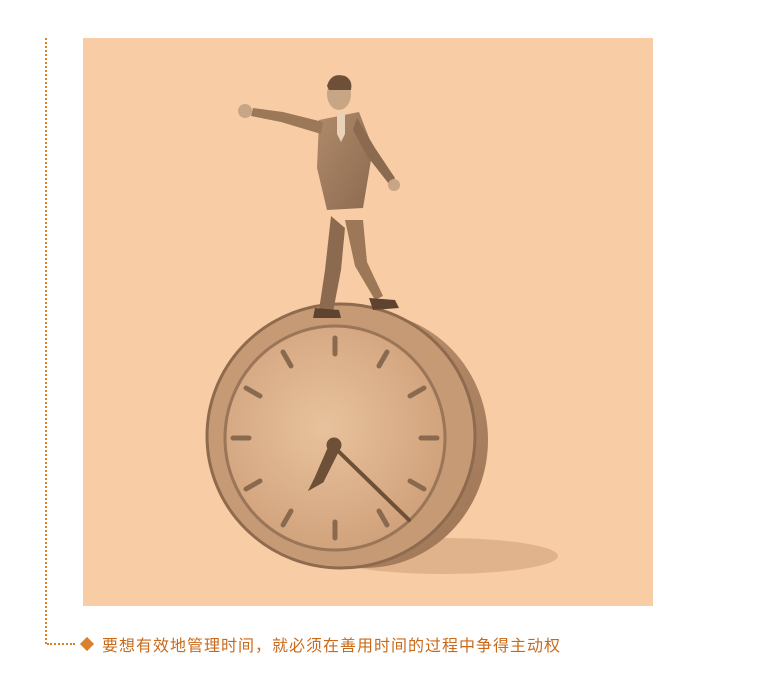  I want to click on caption: 要想有效地管理时间，就必须在善用时间的过程中争得主动权, so click(319, 644).